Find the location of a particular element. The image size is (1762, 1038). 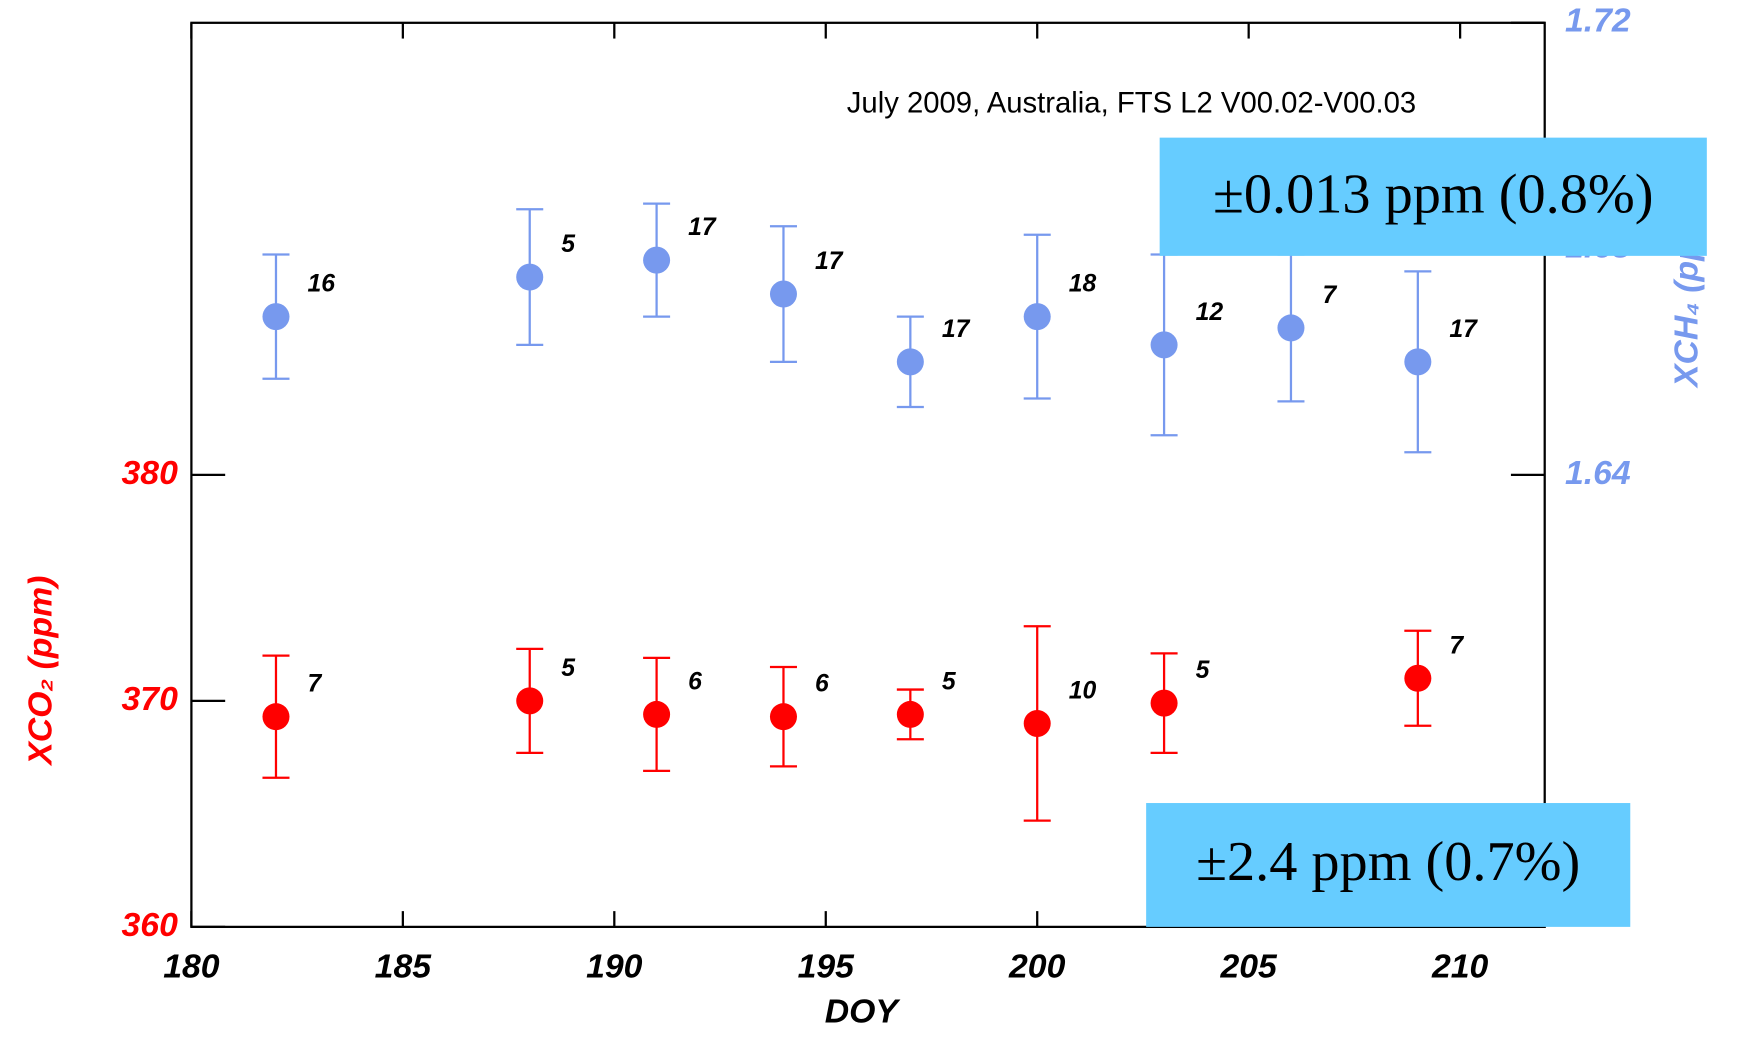

x-tick-label: 210 is located at coordinates (1460, 966).